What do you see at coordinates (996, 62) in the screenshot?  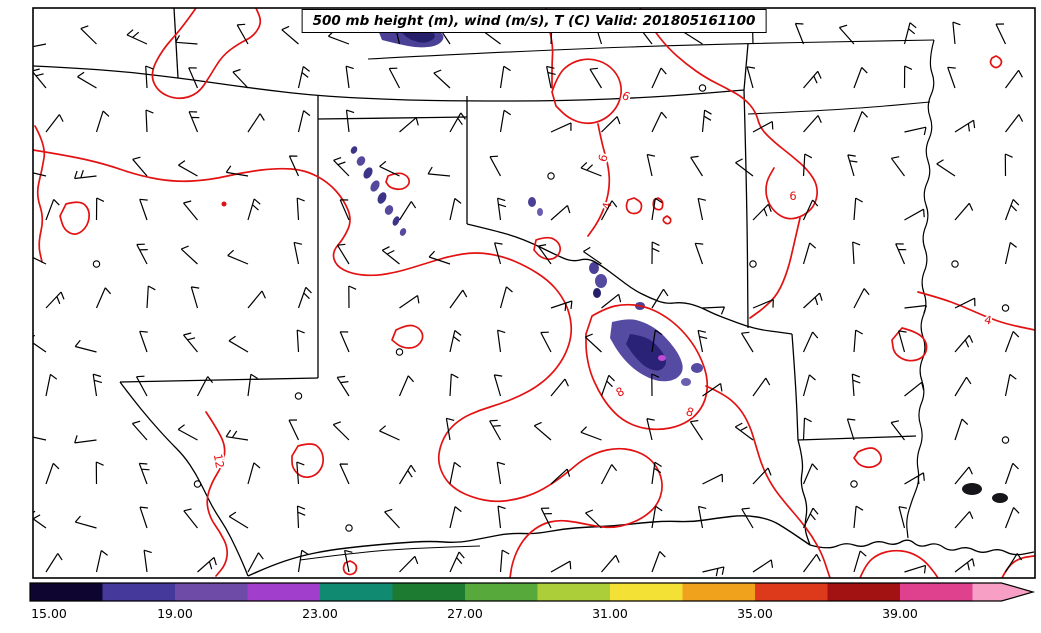 I see `contour-ne-corner-ring` at bounding box center [996, 62].